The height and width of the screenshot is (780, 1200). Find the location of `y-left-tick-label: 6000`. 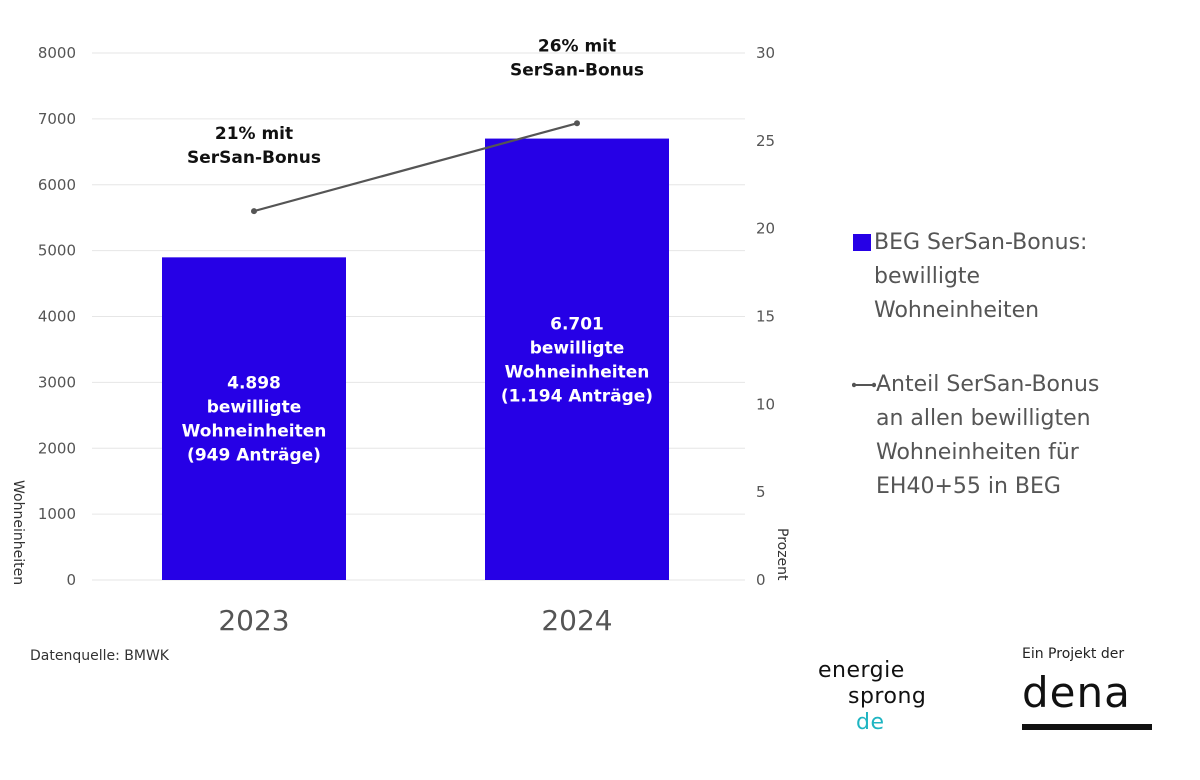

y-left-tick-label: 6000 is located at coordinates (57, 185).